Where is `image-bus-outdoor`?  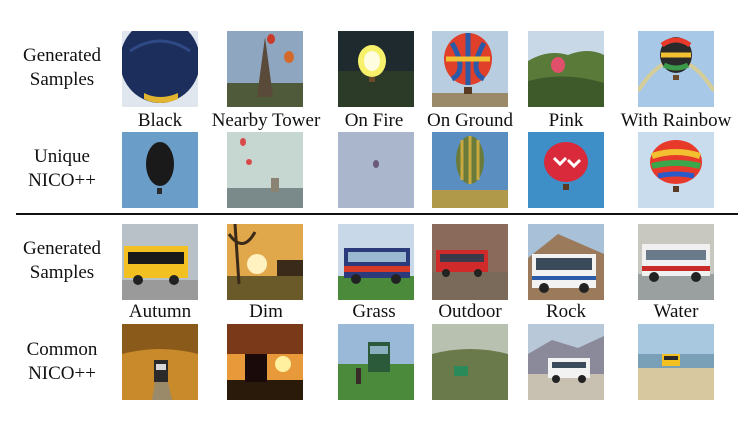
image-bus-outdoor is located at coordinates (470, 262).